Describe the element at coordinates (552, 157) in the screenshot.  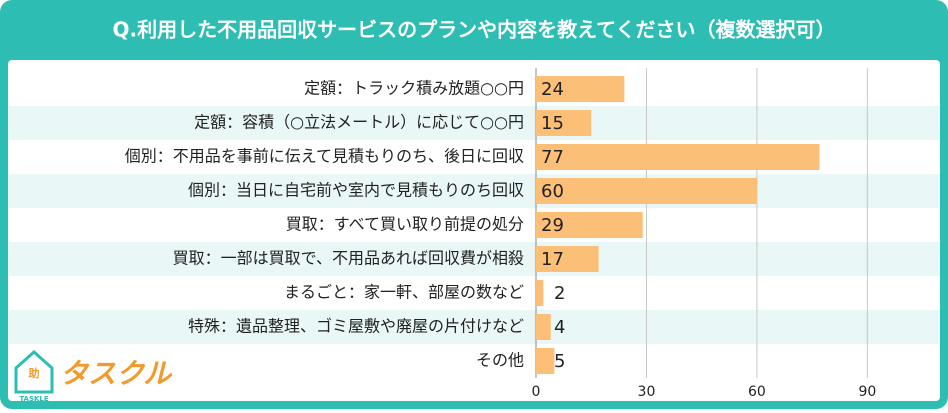
I see `value-label: 77` at that location.